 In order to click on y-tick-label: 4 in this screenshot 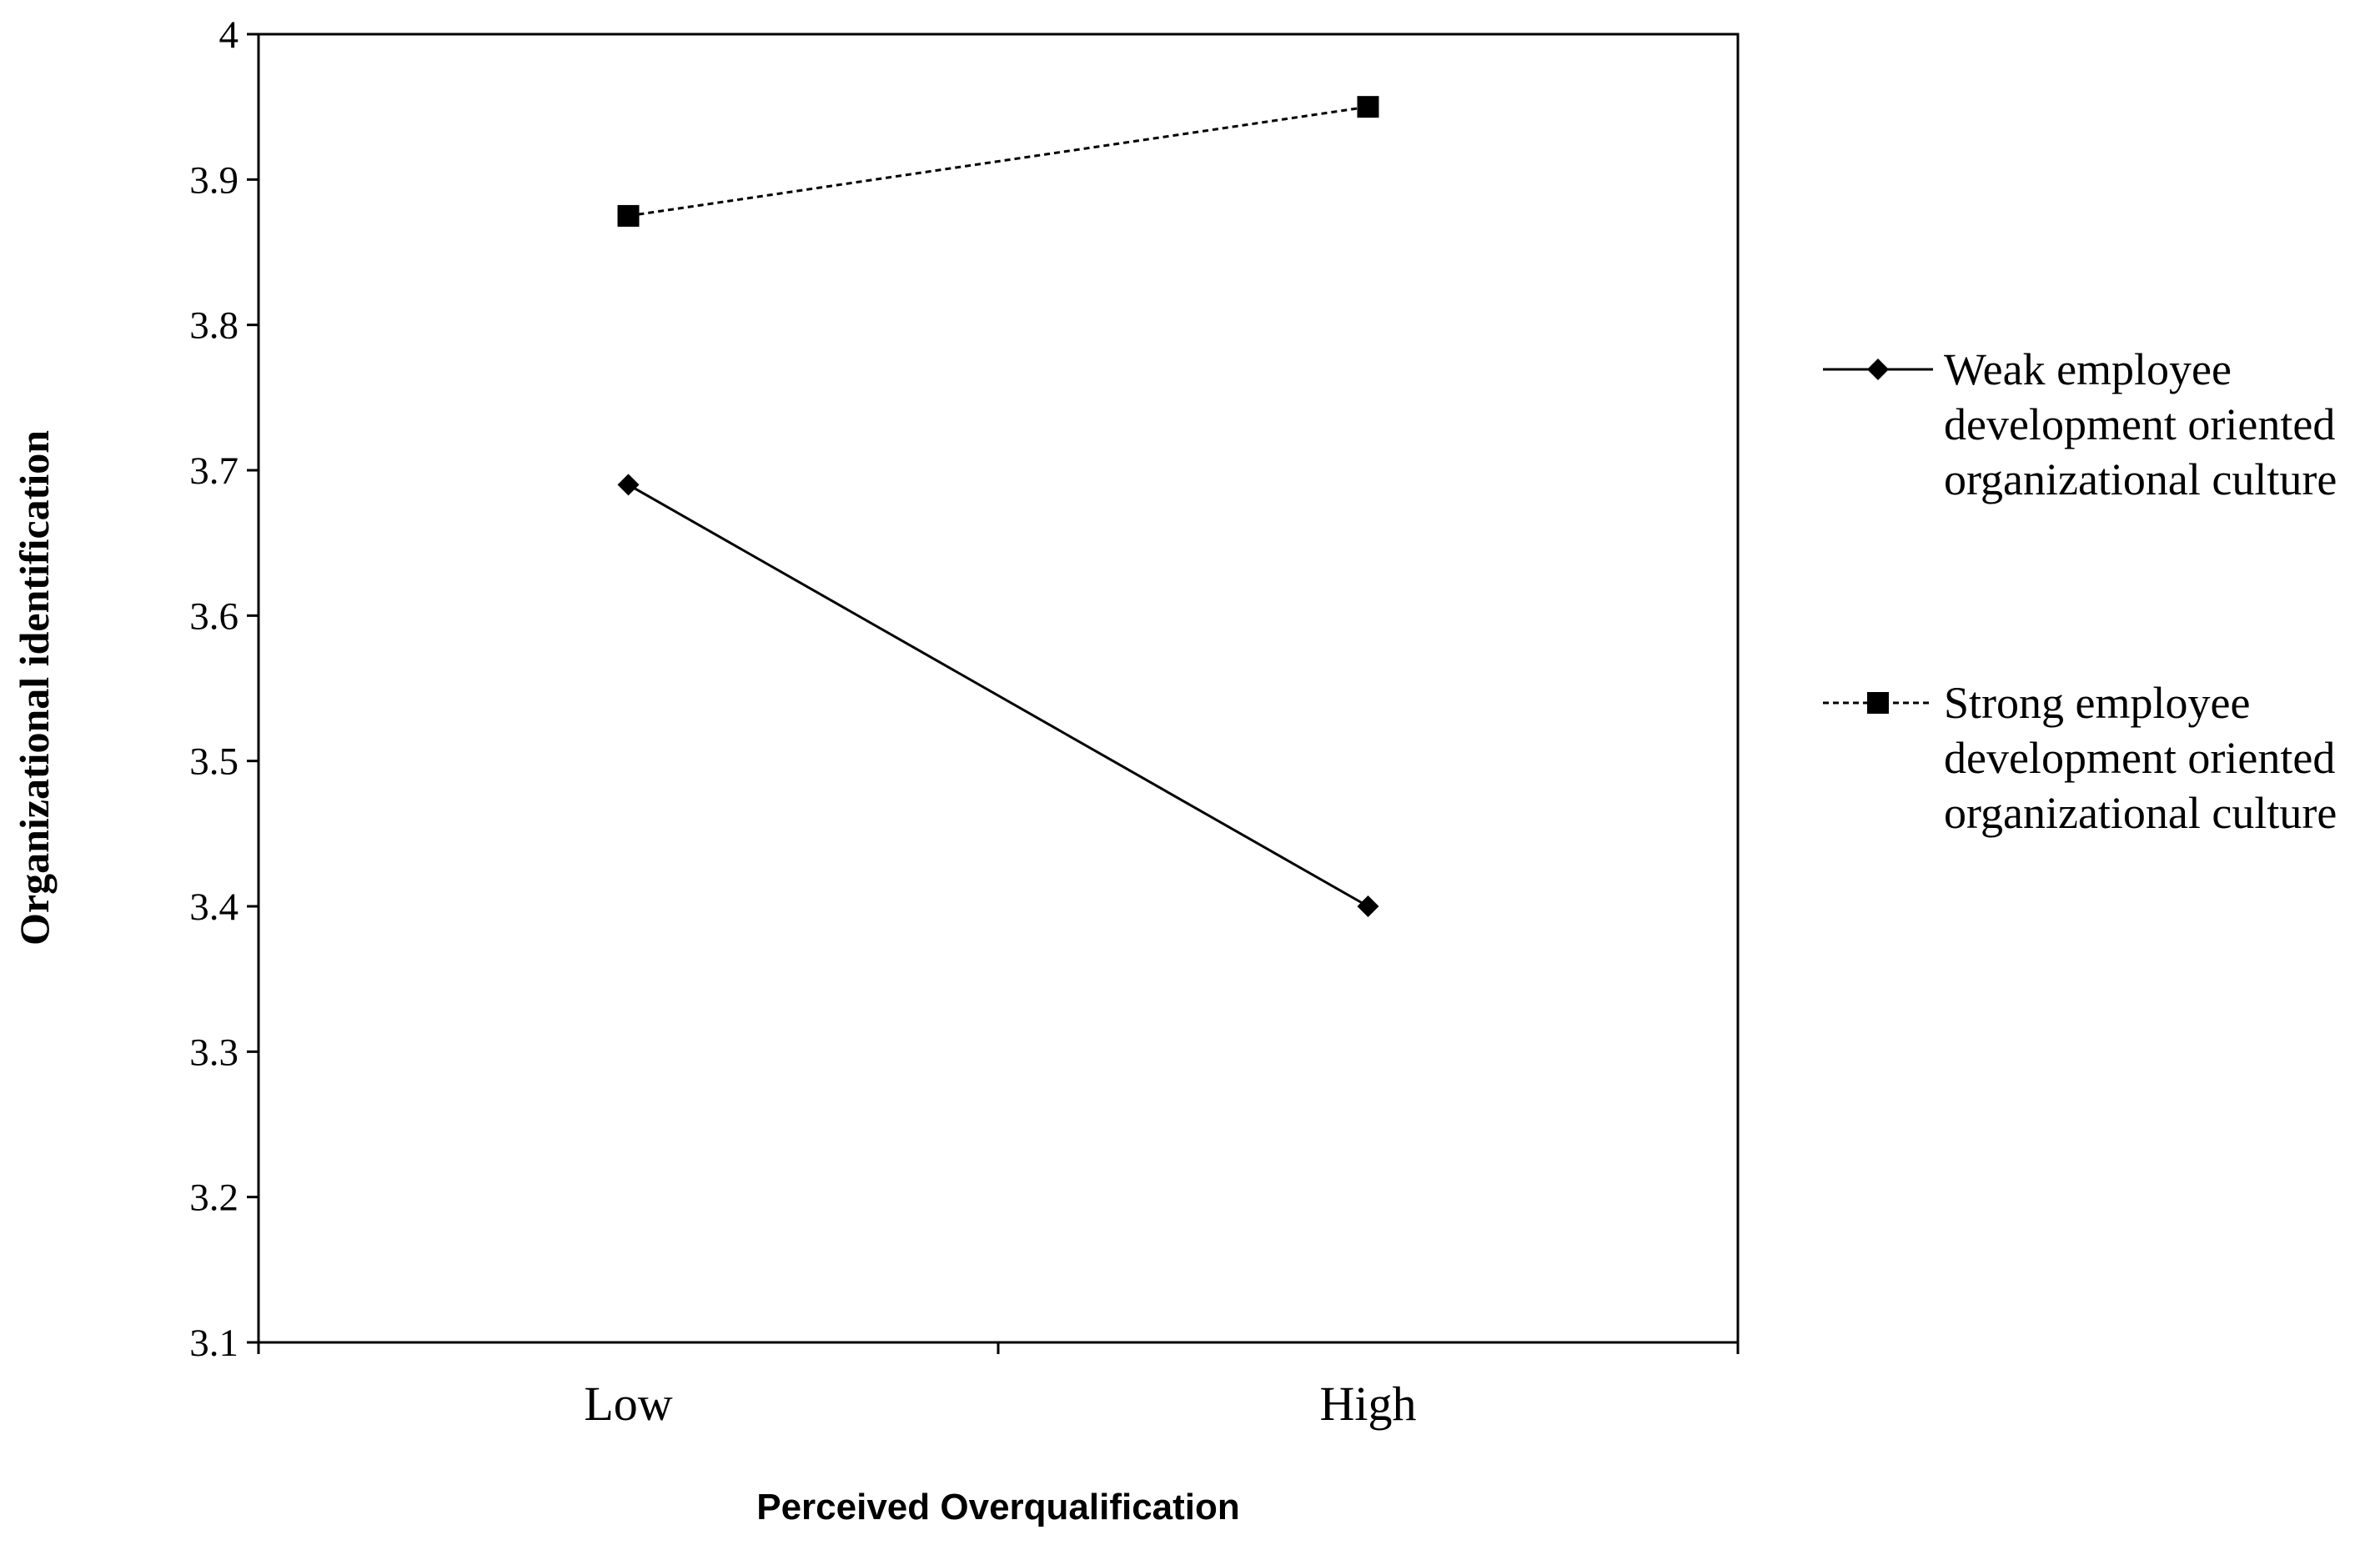, I will do `click(229, 35)`.